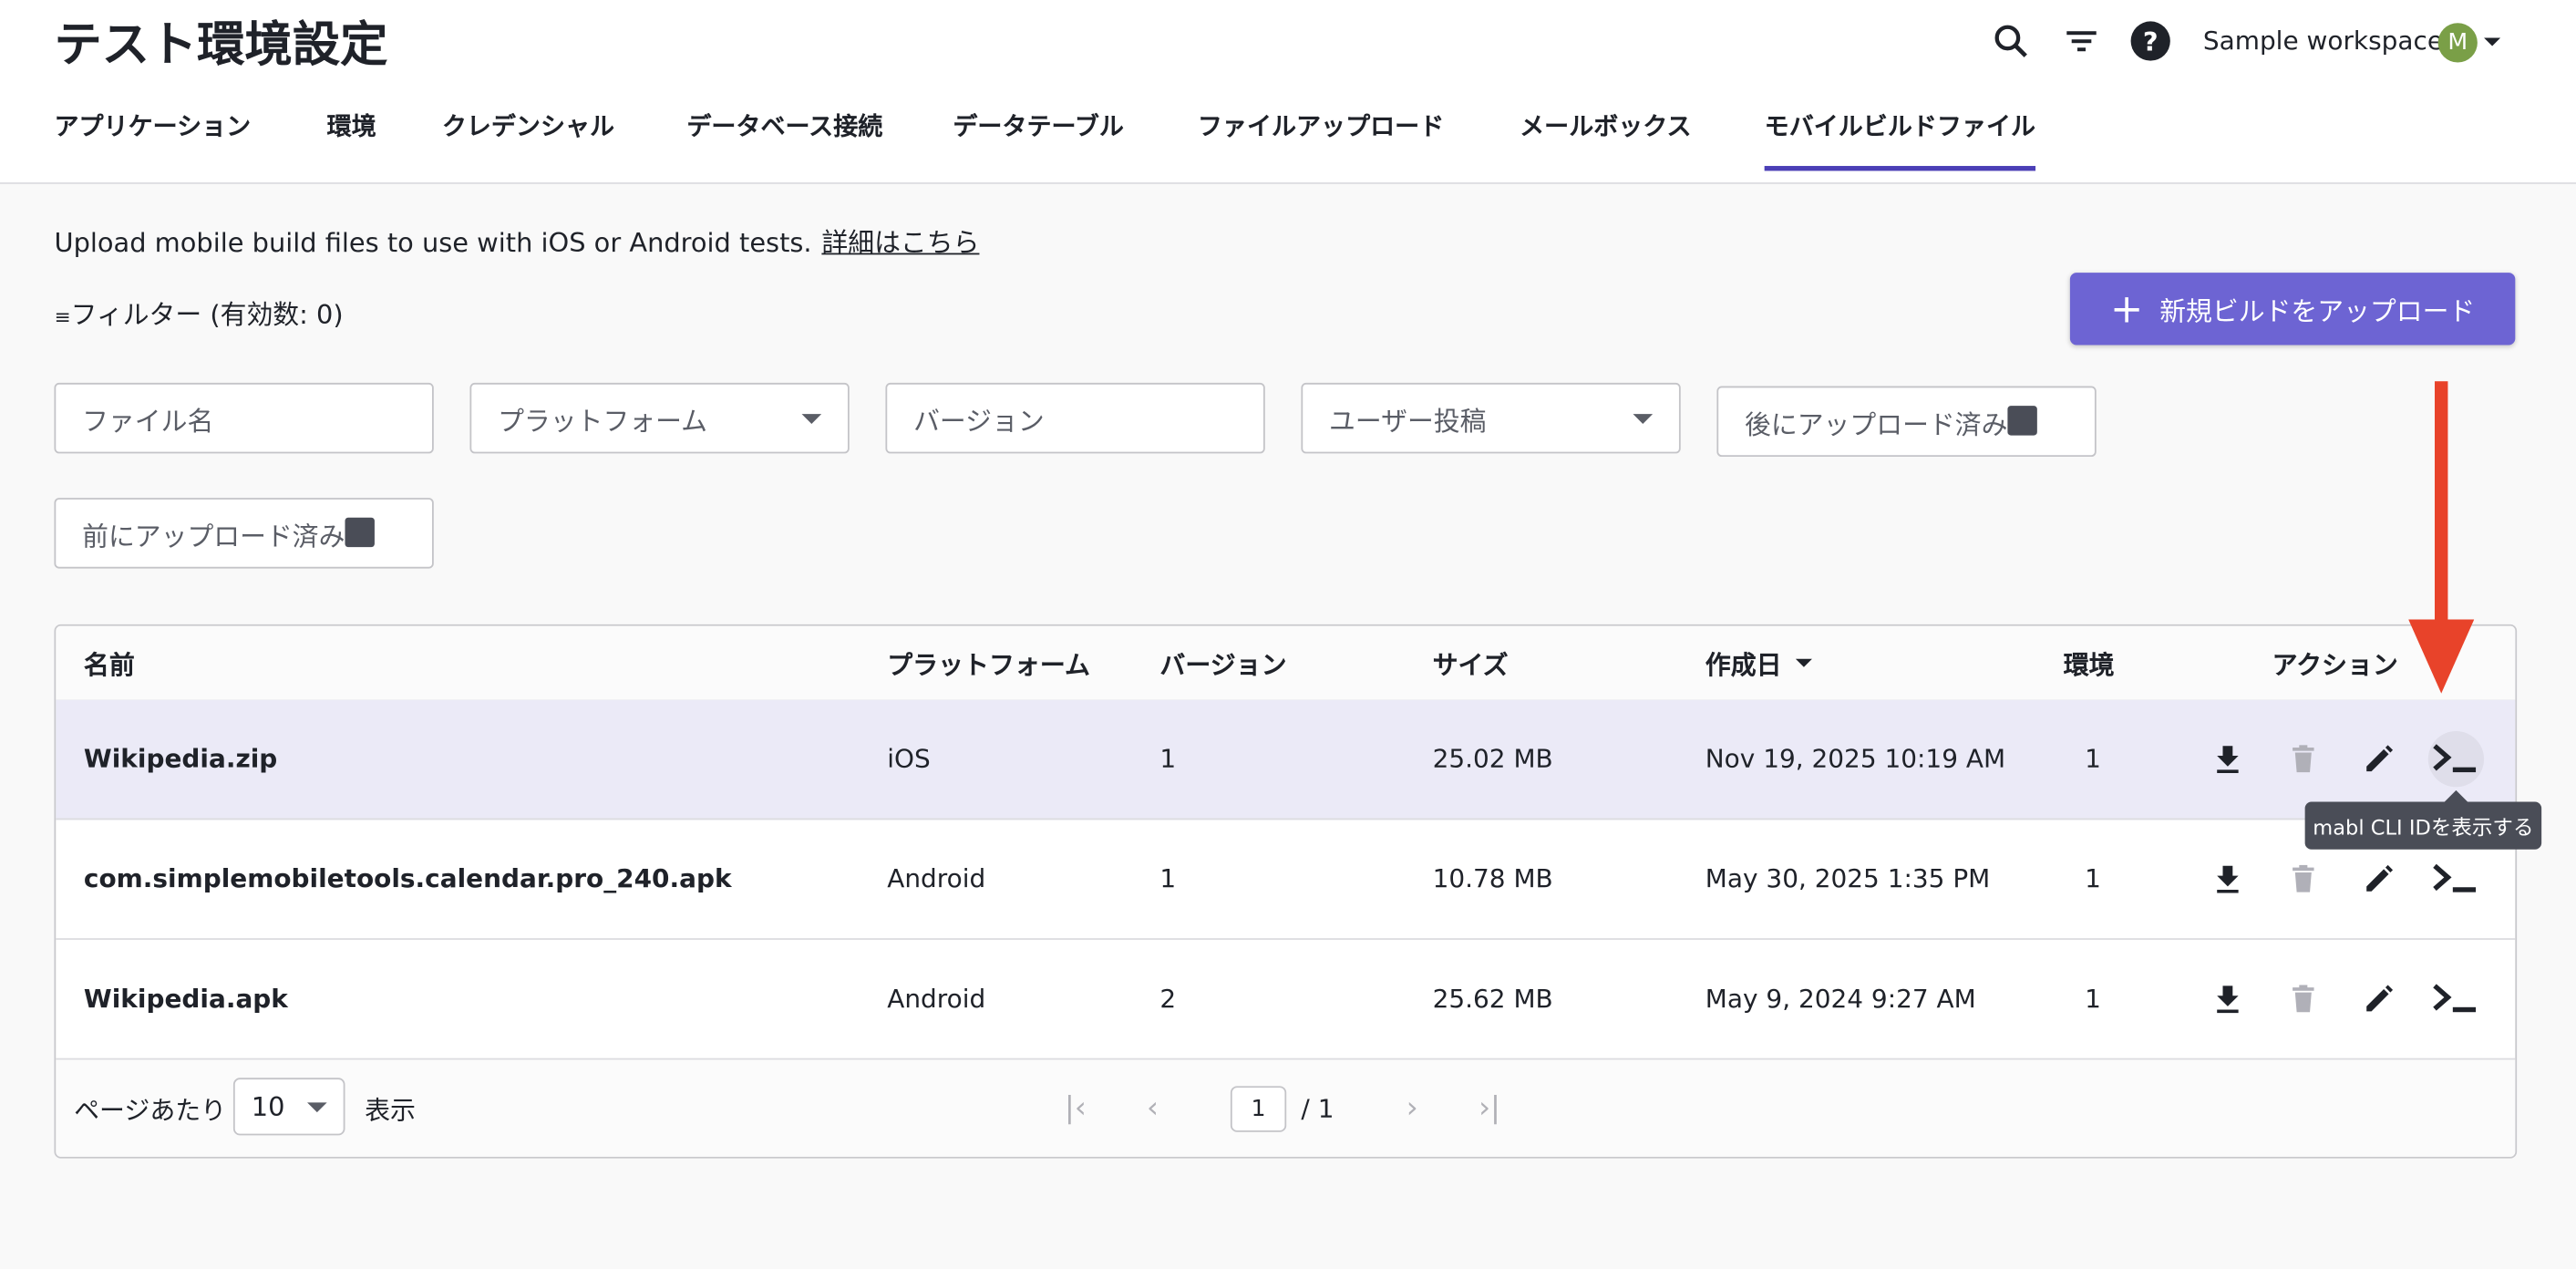  I want to click on col-created: 作成日, so click(1758, 663).